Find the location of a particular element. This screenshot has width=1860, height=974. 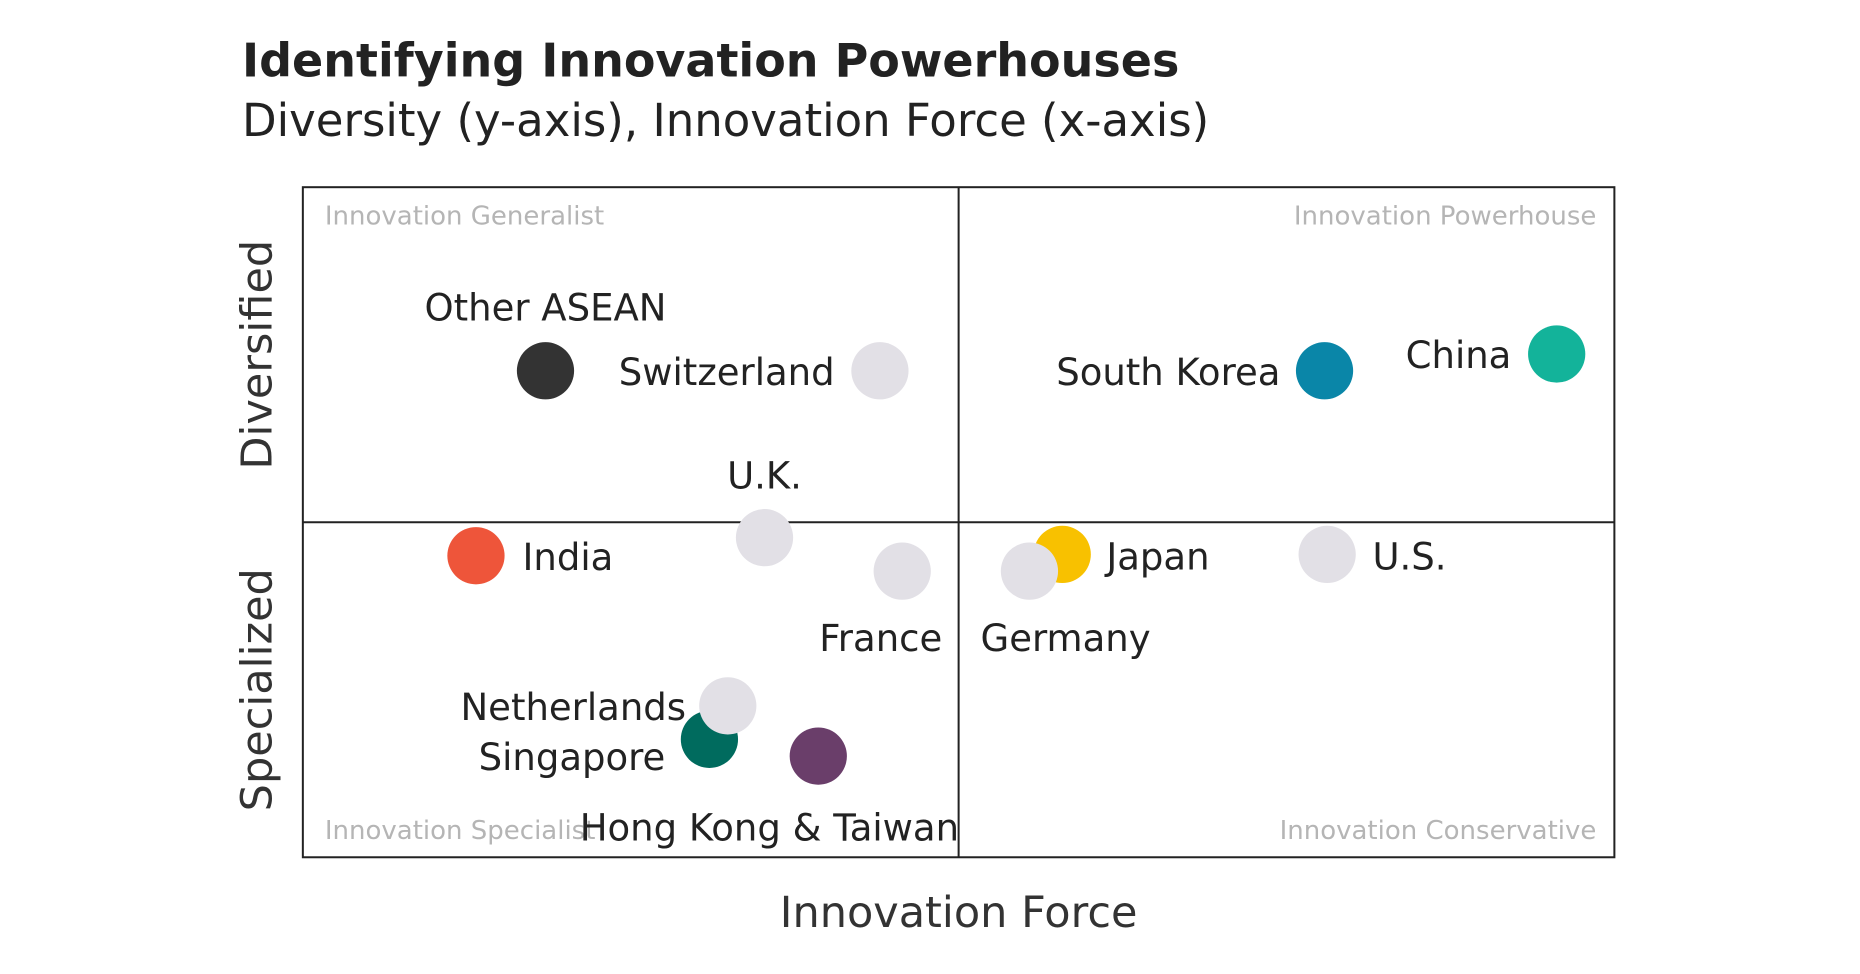

y-axis-label: Diversified is located at coordinates (257, 355).